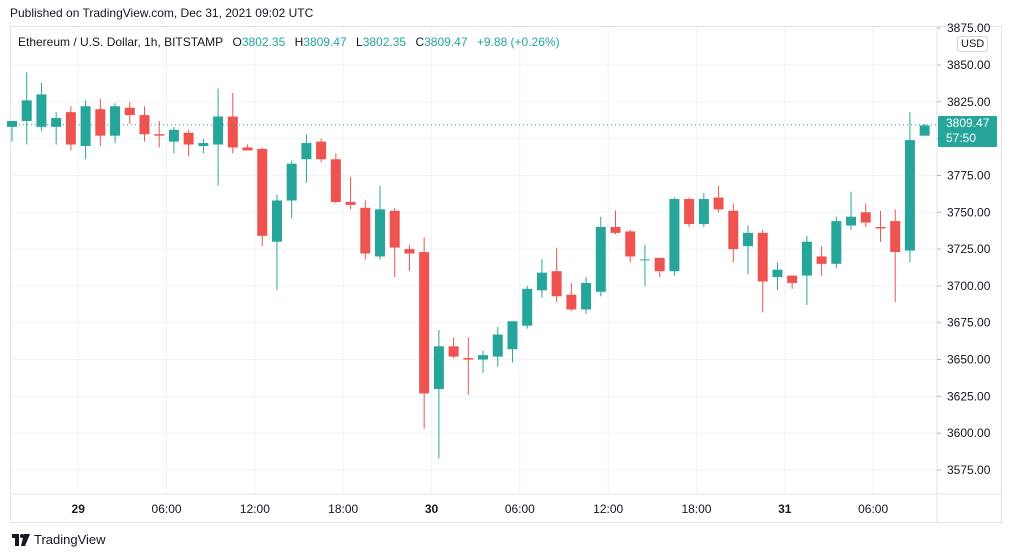 The image size is (1012, 558). I want to click on last-price-tag: 3809.47 57:50, so click(967, 131).